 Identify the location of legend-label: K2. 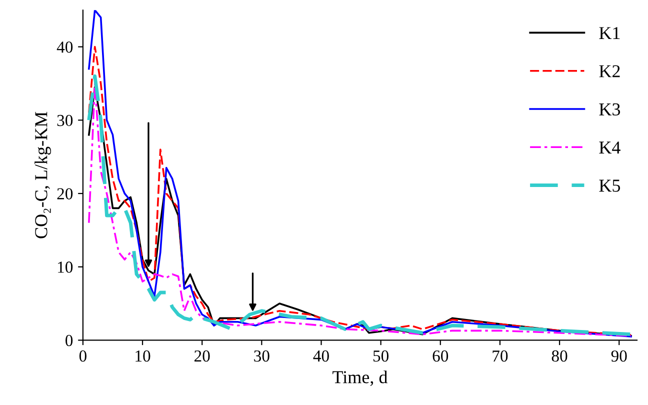
(609, 71).